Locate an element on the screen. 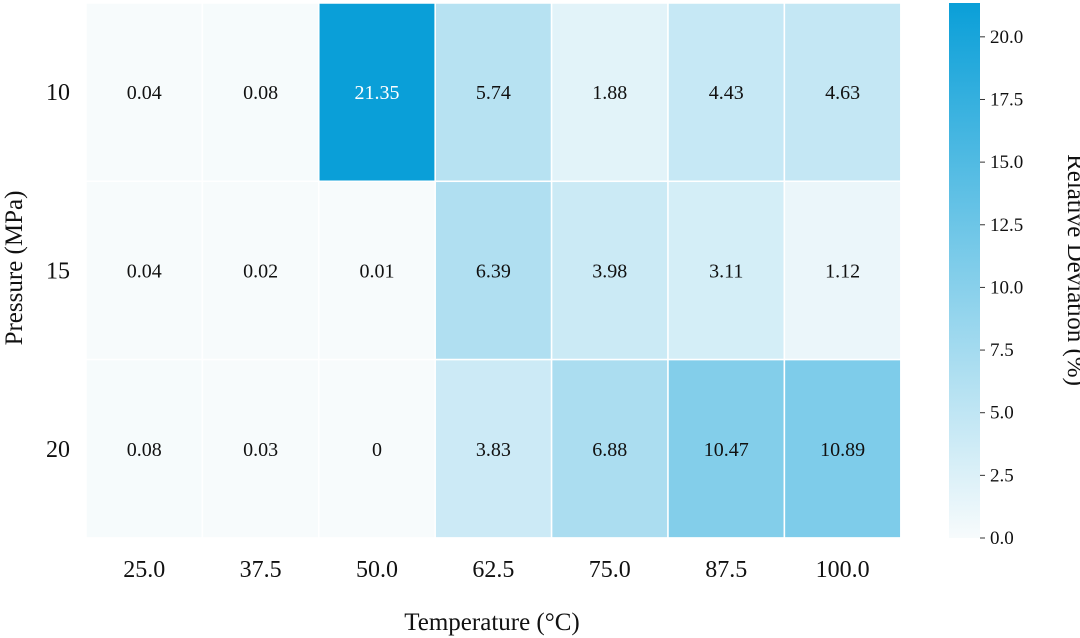 The height and width of the screenshot is (638, 1080). cell-value-label: 0.02 is located at coordinates (260, 271).